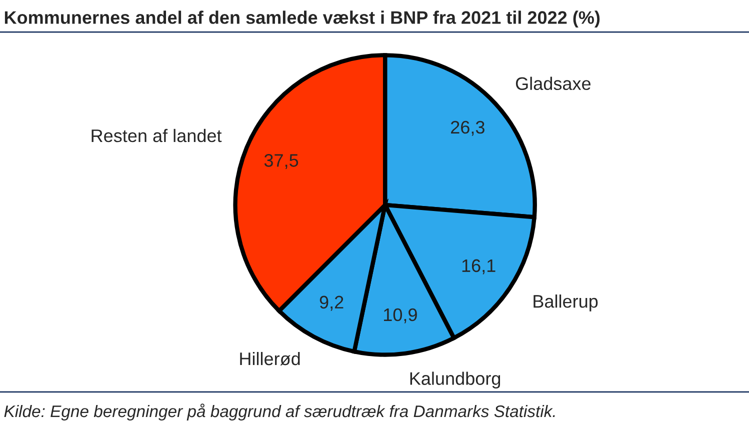 This screenshot has height=427, width=749. Describe the element at coordinates (467, 128) in the screenshot. I see `data-label: 26,3` at that location.